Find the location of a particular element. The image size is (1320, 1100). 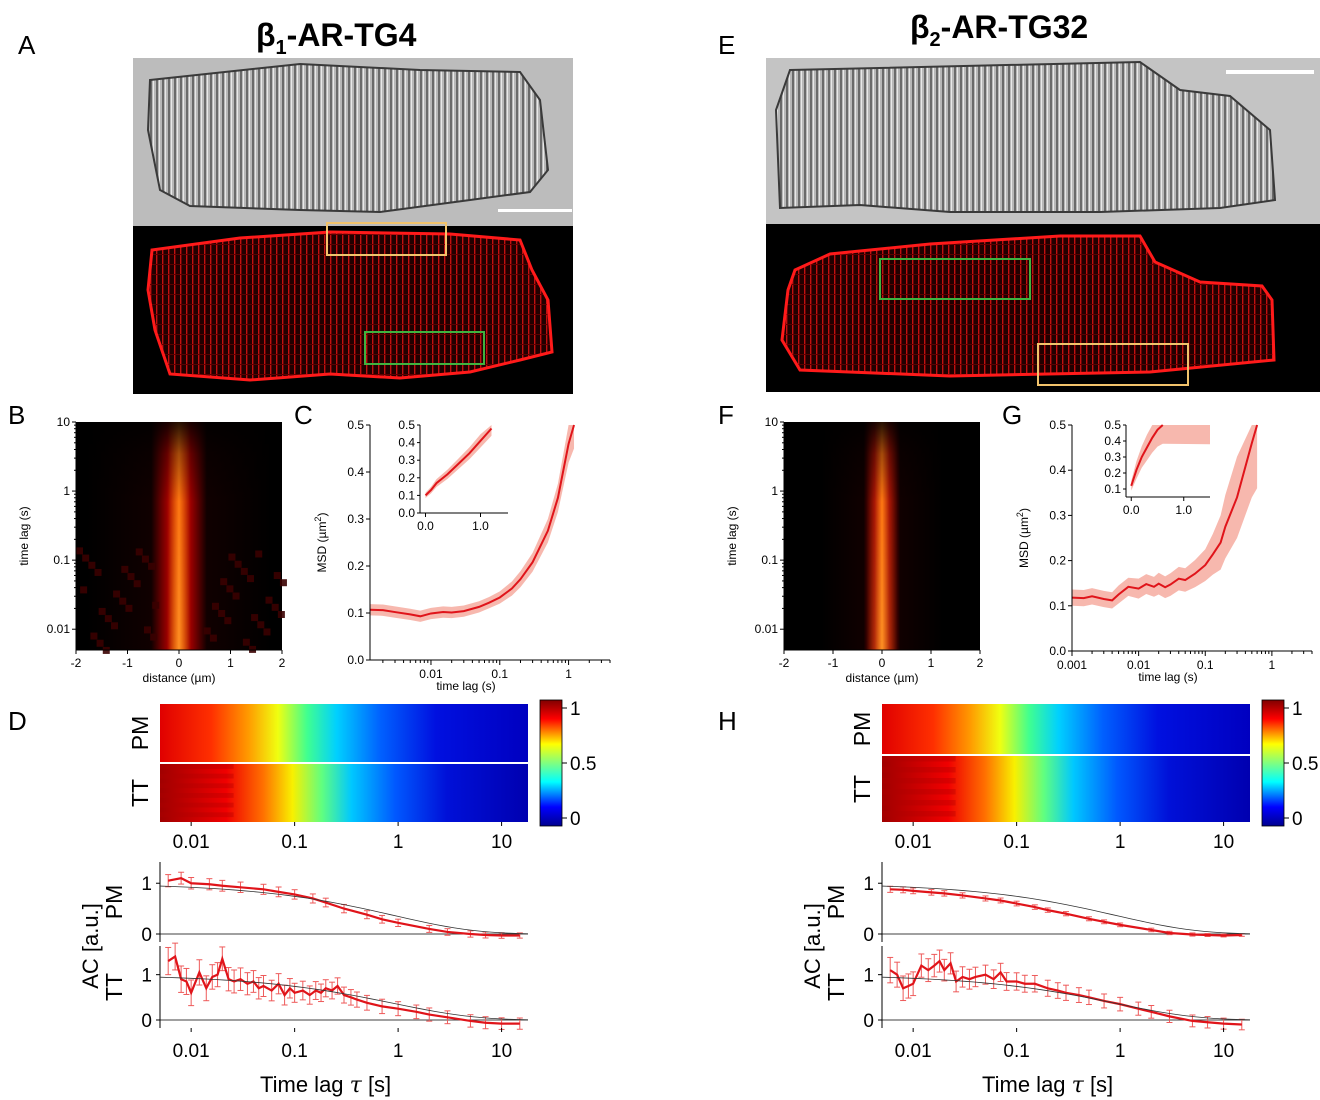

inset-x-tick-label: 0.0 is located at coordinates (1131, 510).